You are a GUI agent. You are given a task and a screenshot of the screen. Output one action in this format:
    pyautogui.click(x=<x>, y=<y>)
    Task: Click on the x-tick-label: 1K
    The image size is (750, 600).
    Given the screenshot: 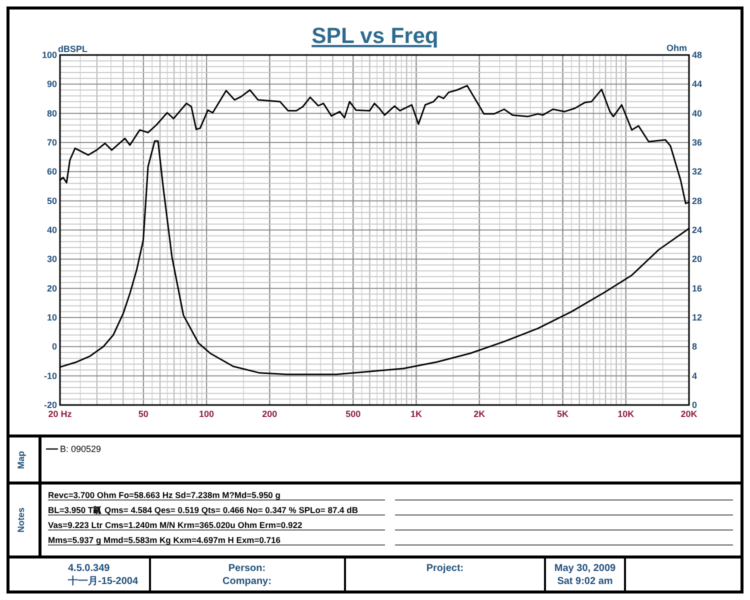 What is the action you would take?
    pyautogui.click(x=416, y=414)
    